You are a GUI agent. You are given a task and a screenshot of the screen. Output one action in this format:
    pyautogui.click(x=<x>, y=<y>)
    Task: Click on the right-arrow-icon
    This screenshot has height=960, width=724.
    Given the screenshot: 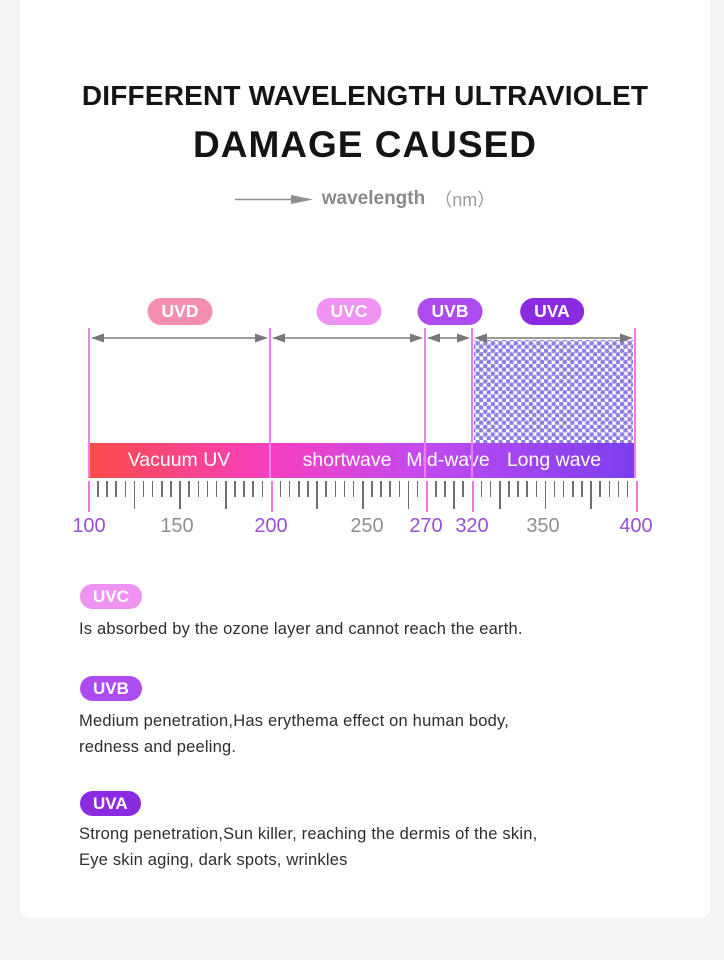 What is the action you would take?
    pyautogui.click(x=273, y=199)
    